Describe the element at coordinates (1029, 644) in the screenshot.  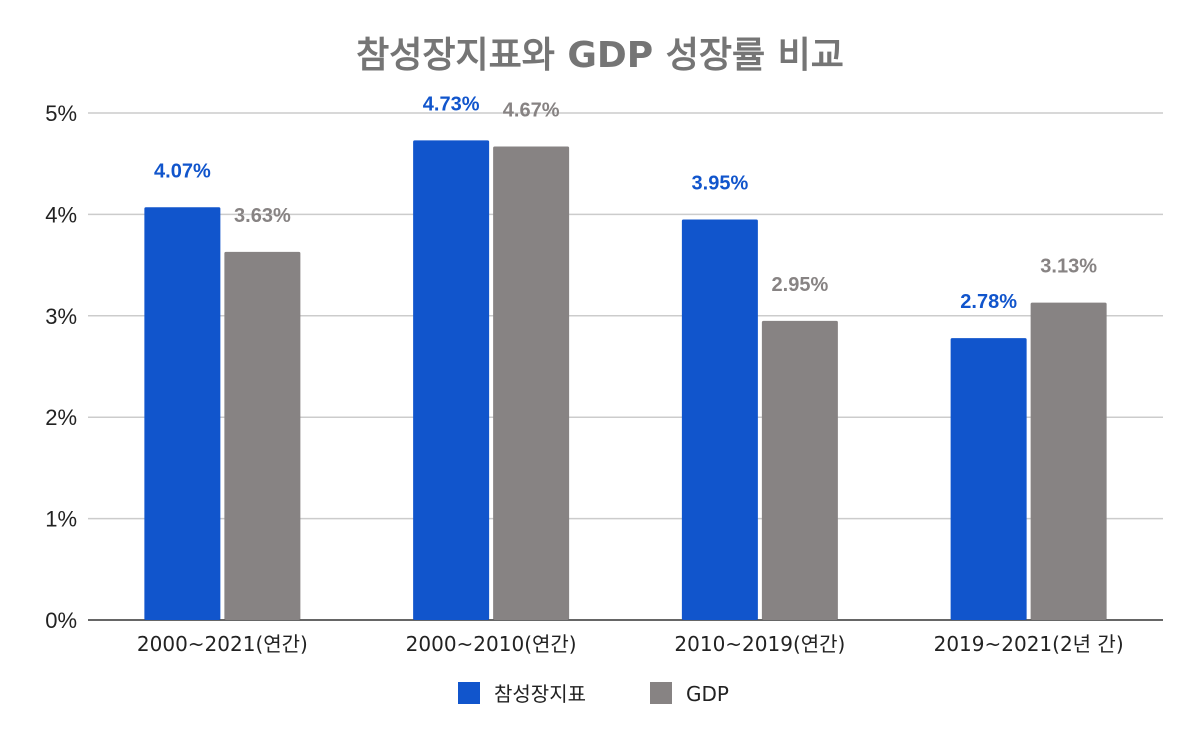
I see `x-tick-label: 2019~2021(2년 간)` at that location.